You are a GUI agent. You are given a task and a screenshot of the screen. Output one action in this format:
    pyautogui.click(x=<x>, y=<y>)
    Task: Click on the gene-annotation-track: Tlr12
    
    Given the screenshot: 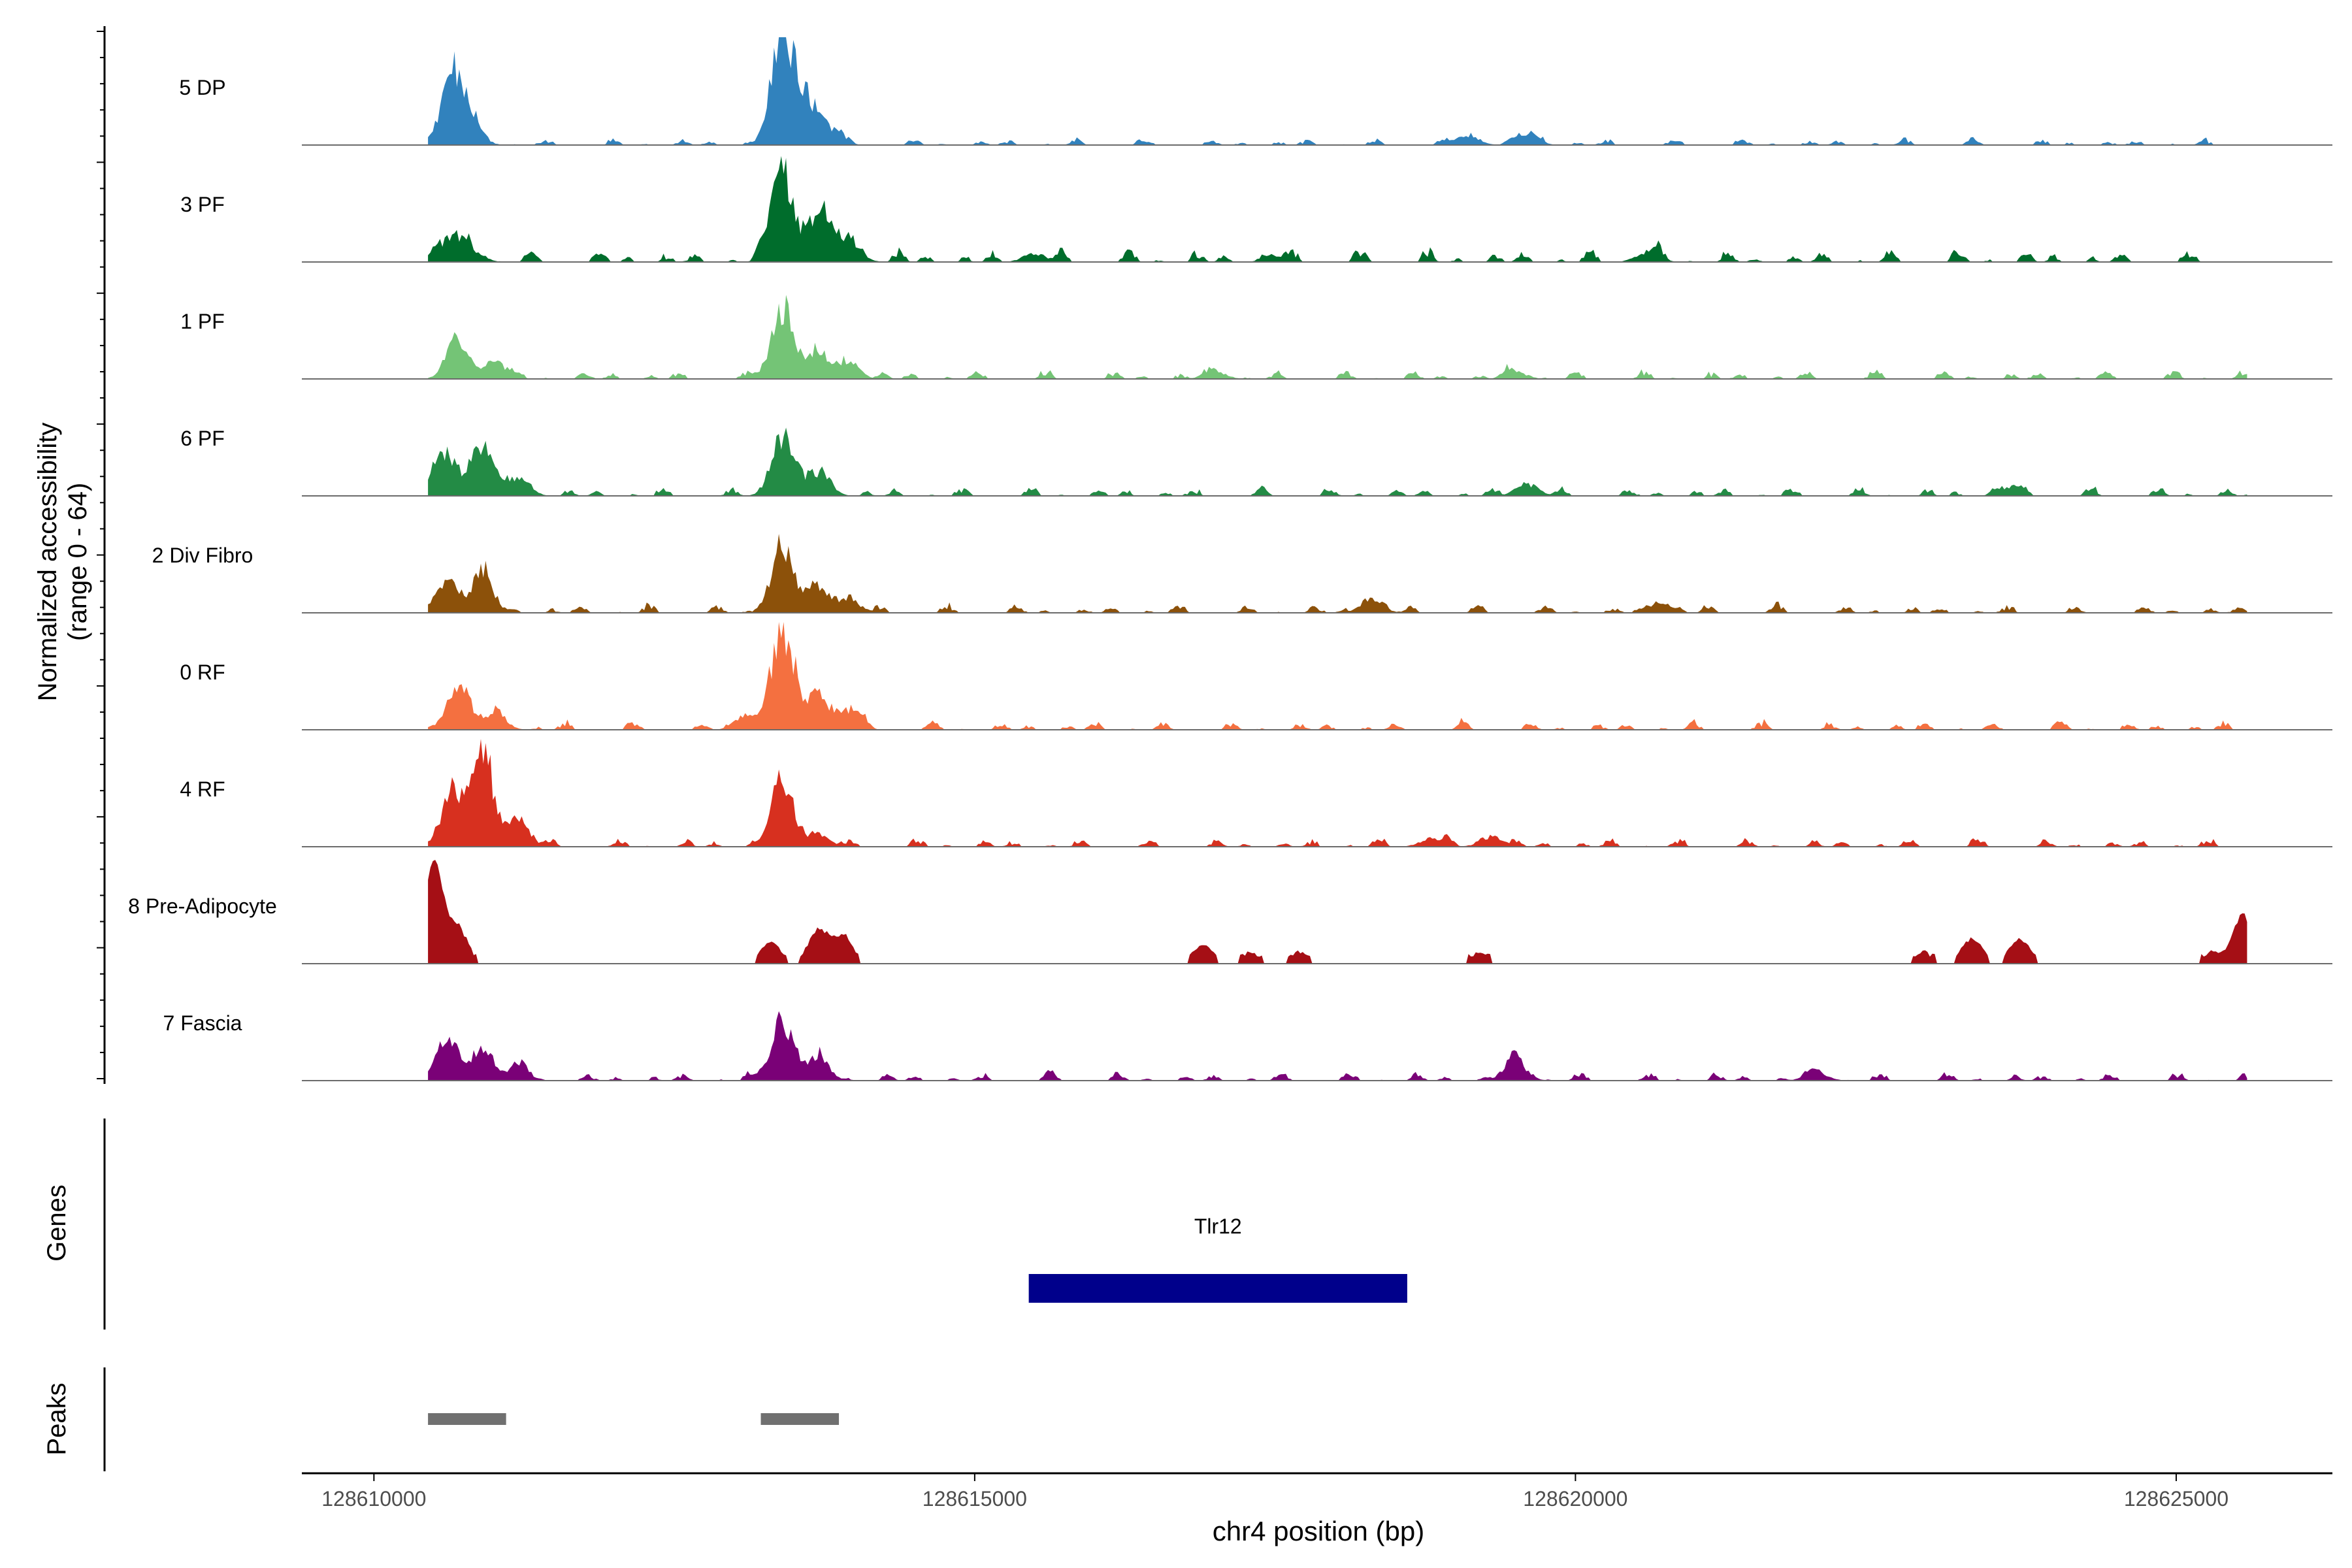 What is the action you would take?
    pyautogui.click(x=1217, y=1259)
    